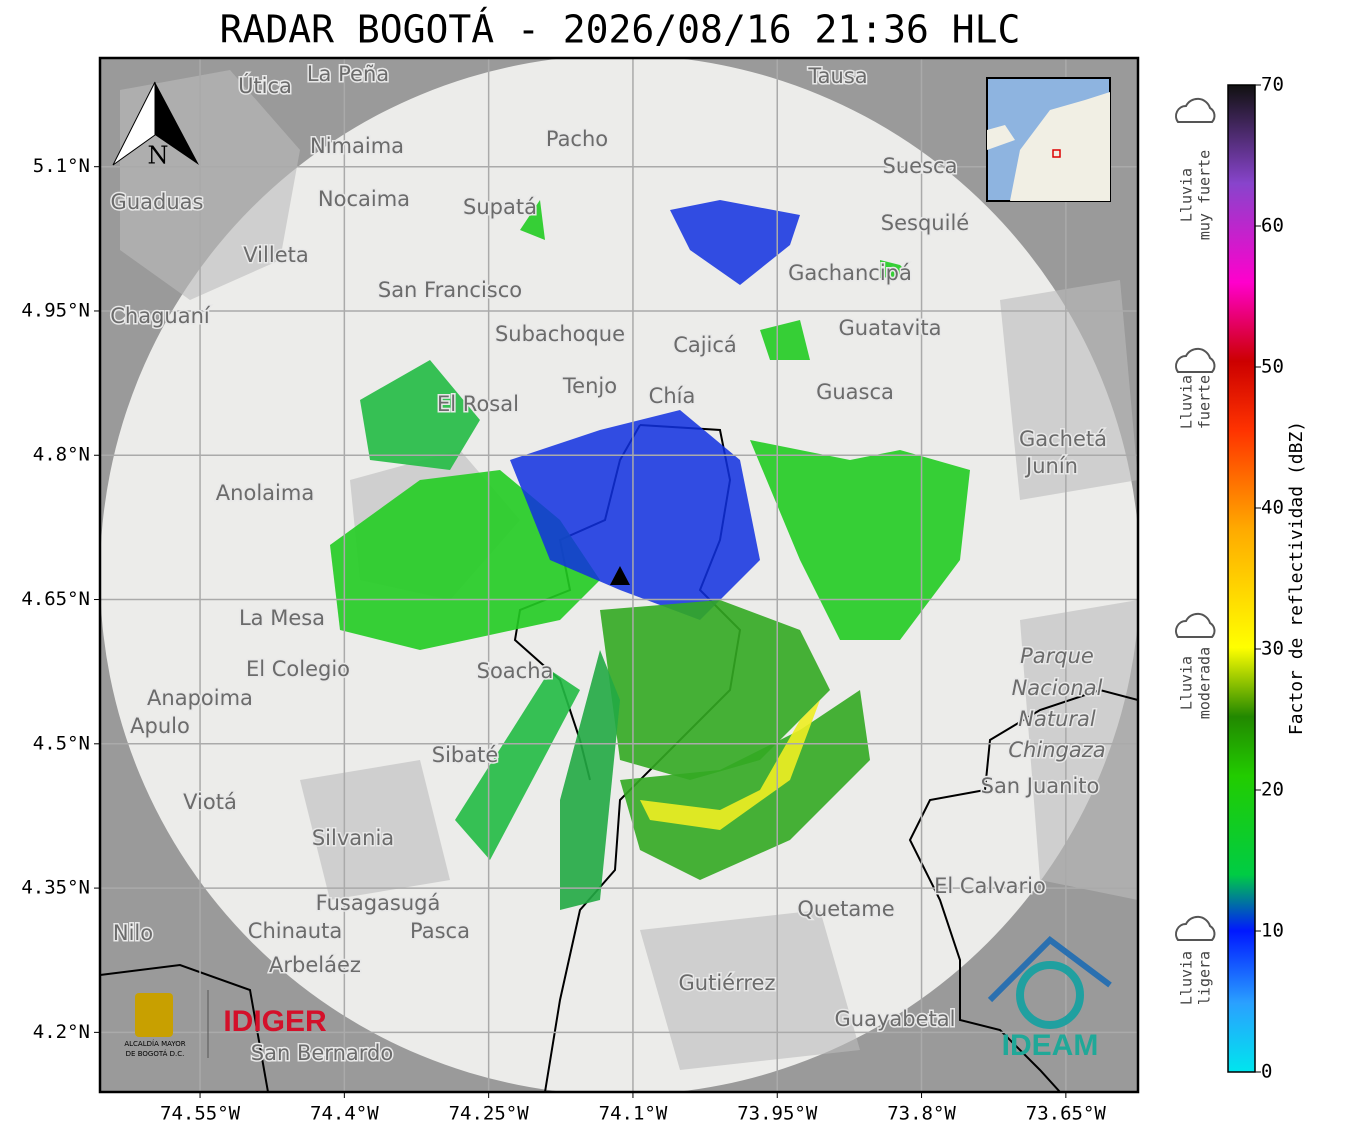 The width and height of the screenshot is (1349, 1139). I want to click on place-label: Subachoque, so click(560, 334).